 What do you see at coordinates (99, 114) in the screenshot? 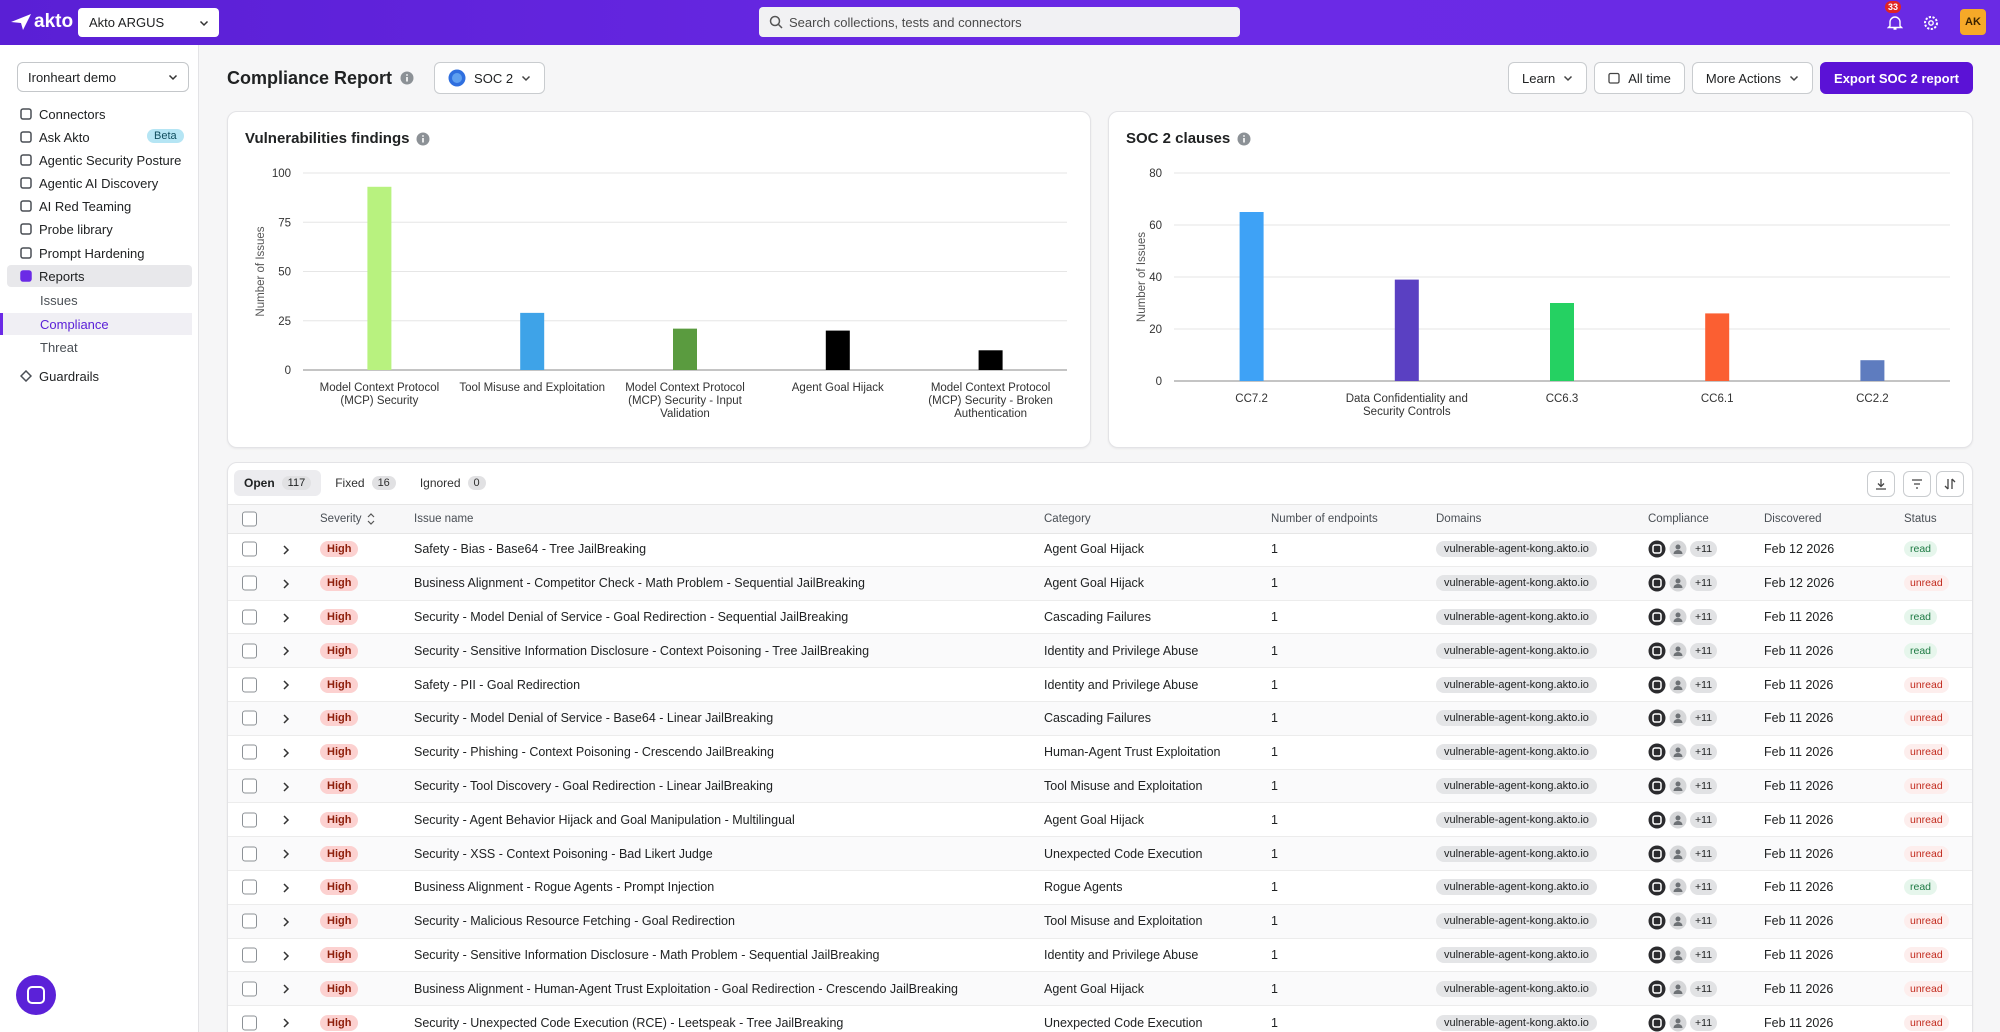
I see `nav-item: Connectors` at bounding box center [99, 114].